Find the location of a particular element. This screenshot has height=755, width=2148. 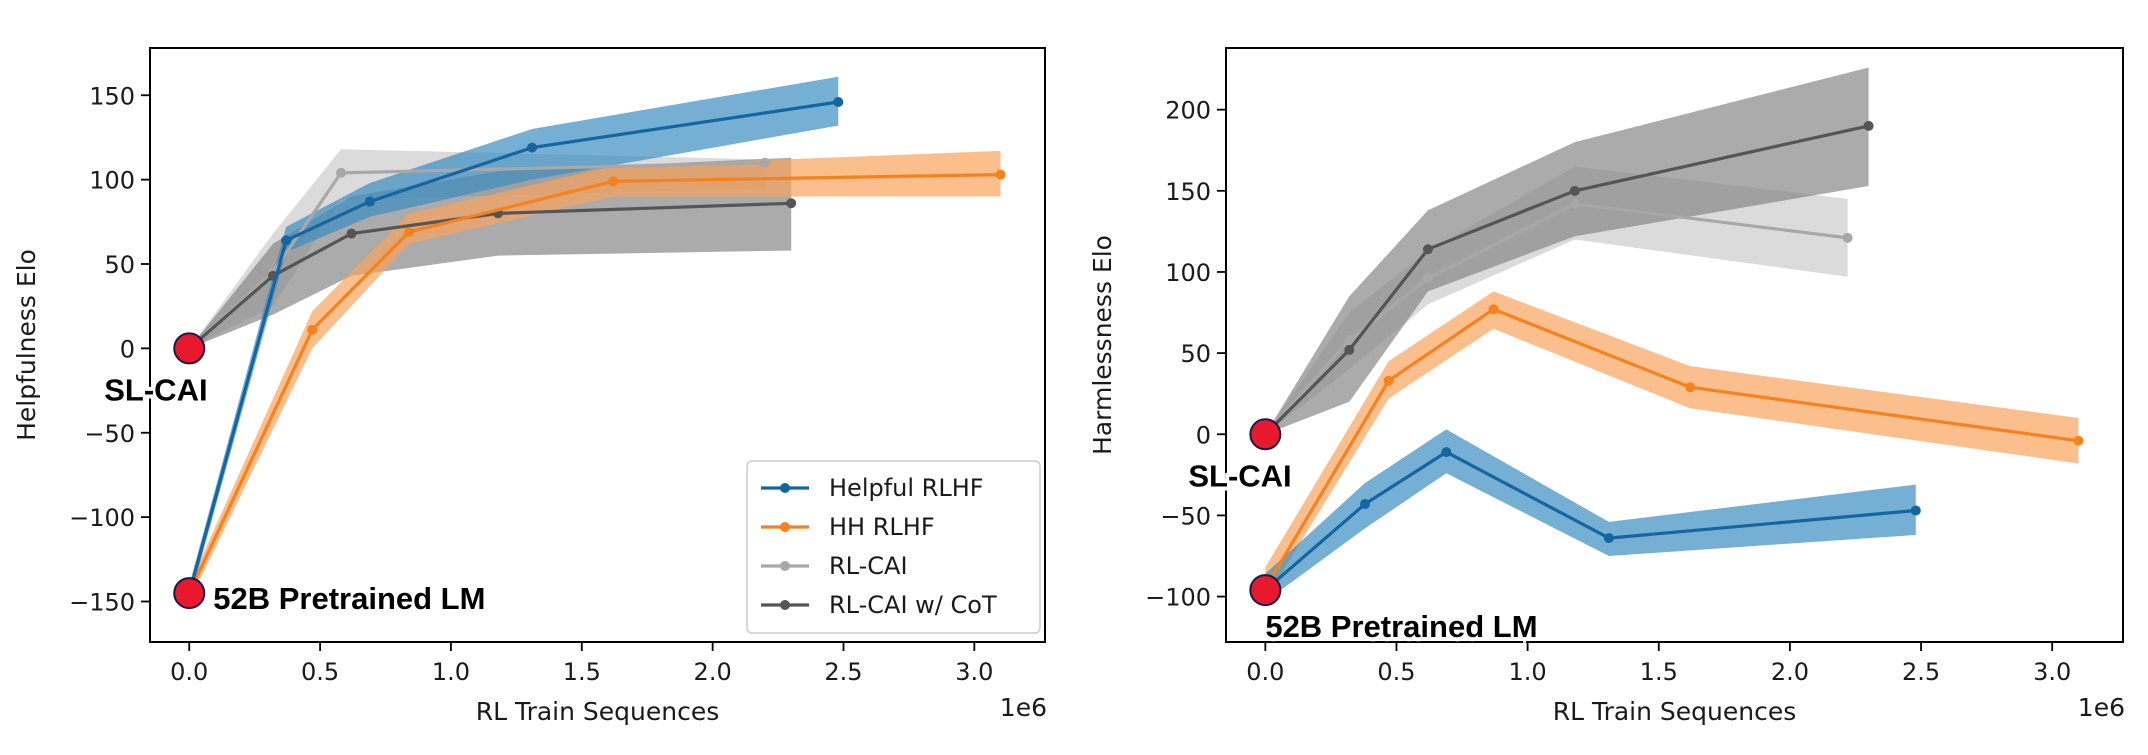

legend-entry: RL-CAI w/ CoT is located at coordinates (913, 605).